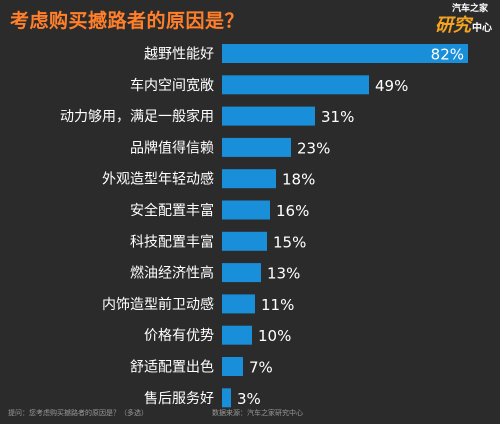 The image size is (500, 424). I want to click on value-label: 82%, so click(447, 55).